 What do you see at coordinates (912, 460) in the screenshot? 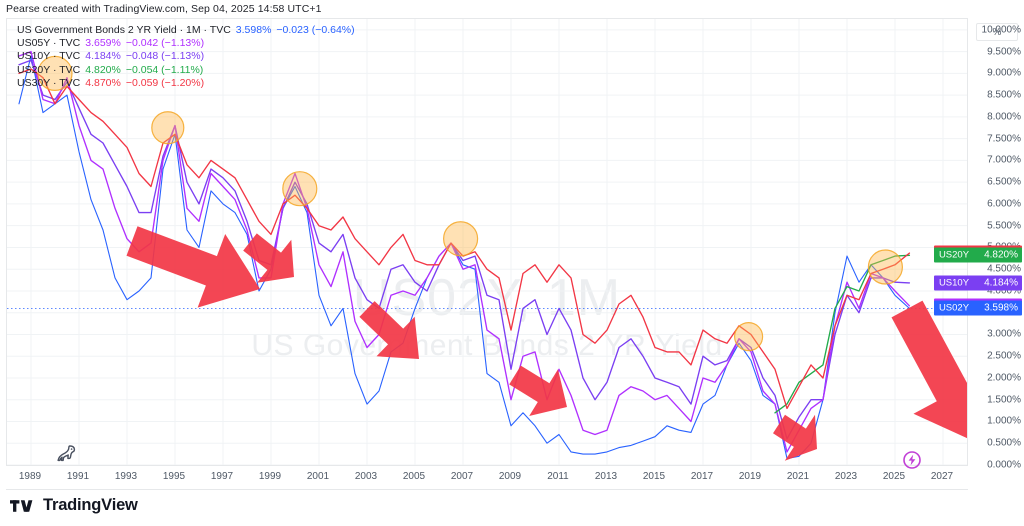
I see `lightning-bolt-icon` at bounding box center [912, 460].